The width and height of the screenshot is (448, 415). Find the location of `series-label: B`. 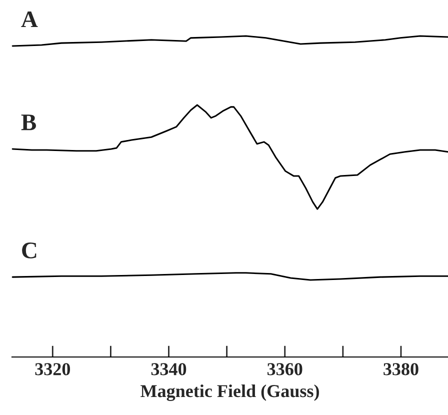

series-label: B is located at coordinates (28, 122).